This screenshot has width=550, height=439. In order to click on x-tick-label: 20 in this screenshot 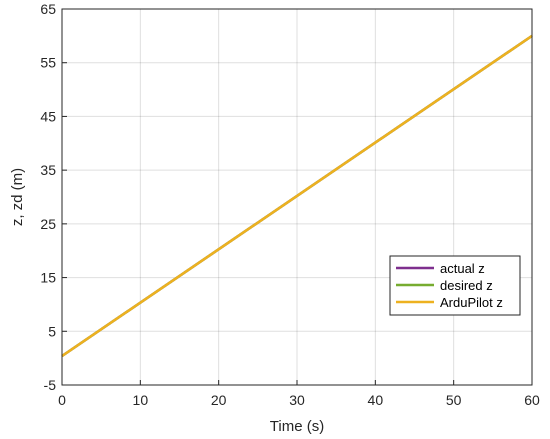, I will do `click(219, 400)`.